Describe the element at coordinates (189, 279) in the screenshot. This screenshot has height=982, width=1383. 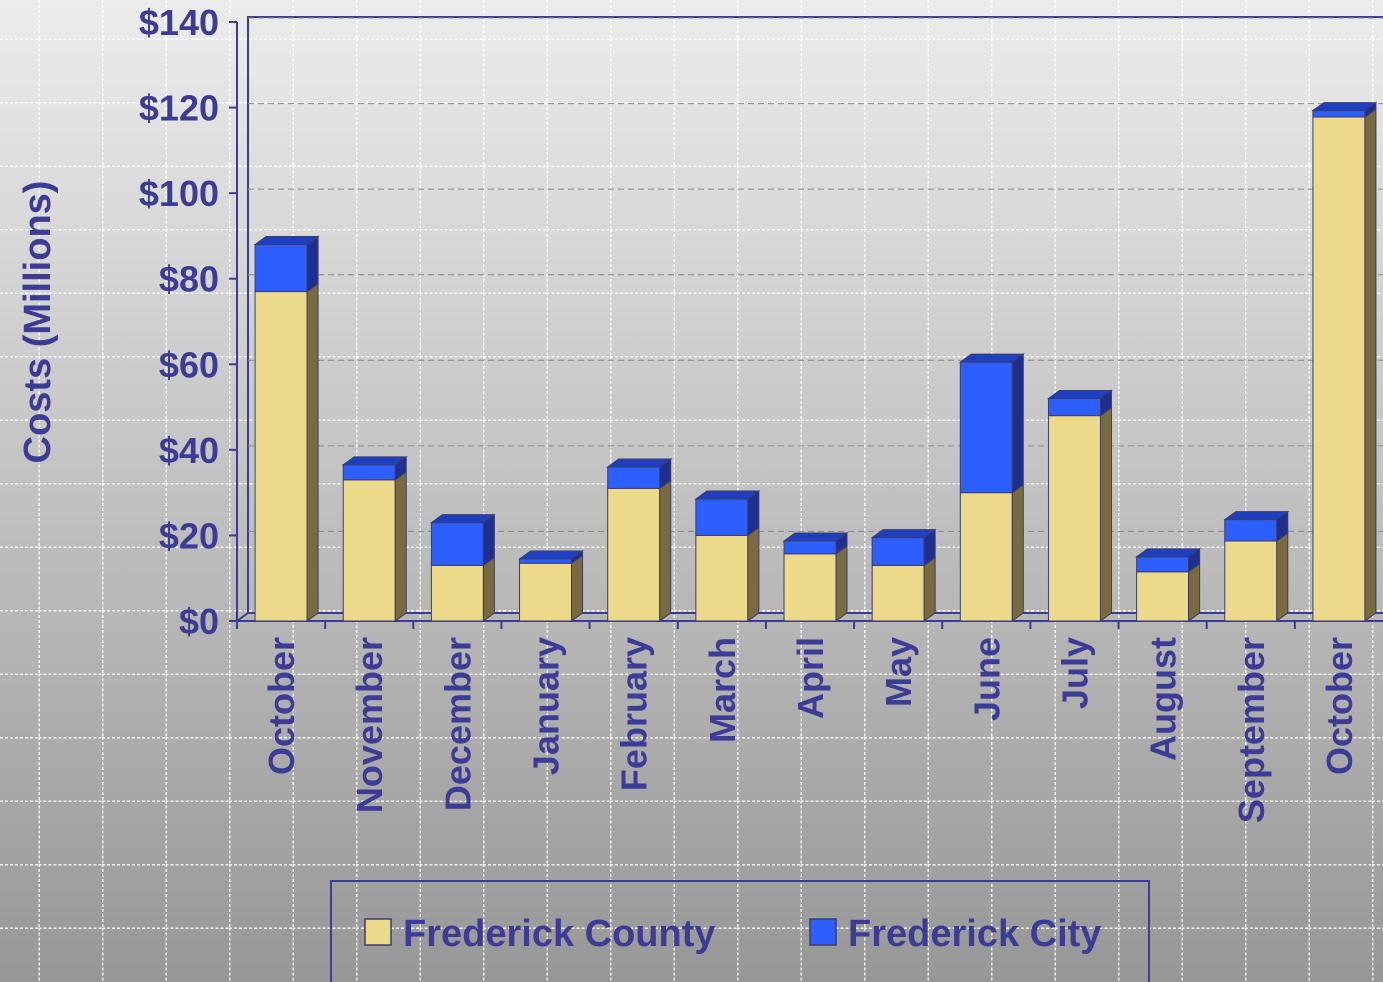
I see `y-tick-label: $80` at that location.